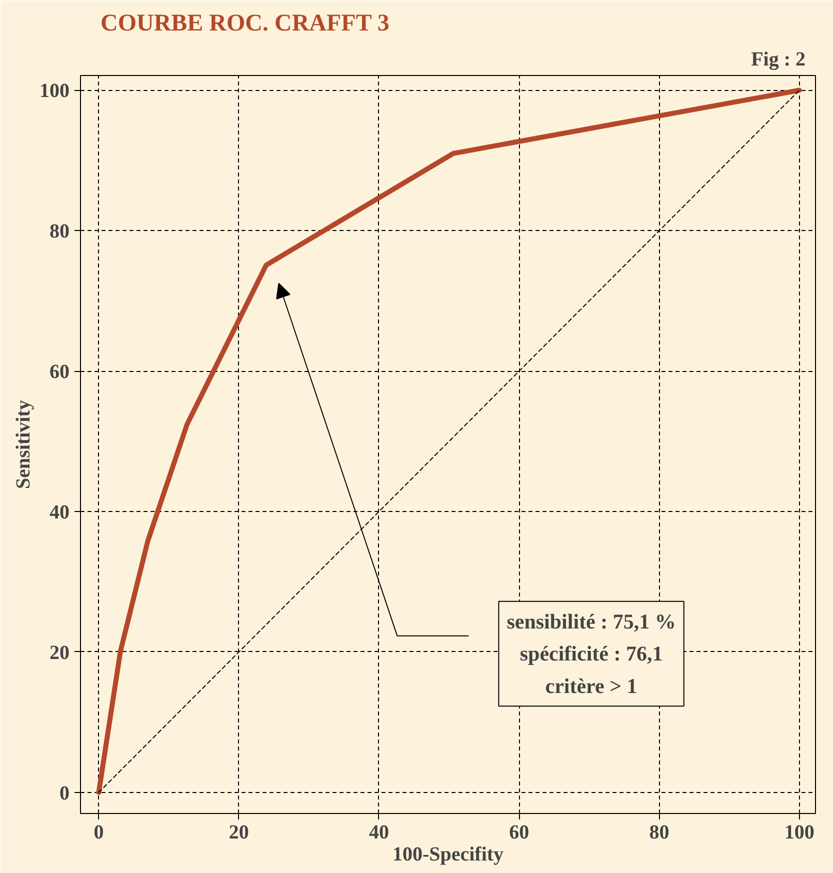 This screenshot has height=873, width=833. What do you see at coordinates (378, 833) in the screenshot?
I see `x-tick-label: 40` at bounding box center [378, 833].